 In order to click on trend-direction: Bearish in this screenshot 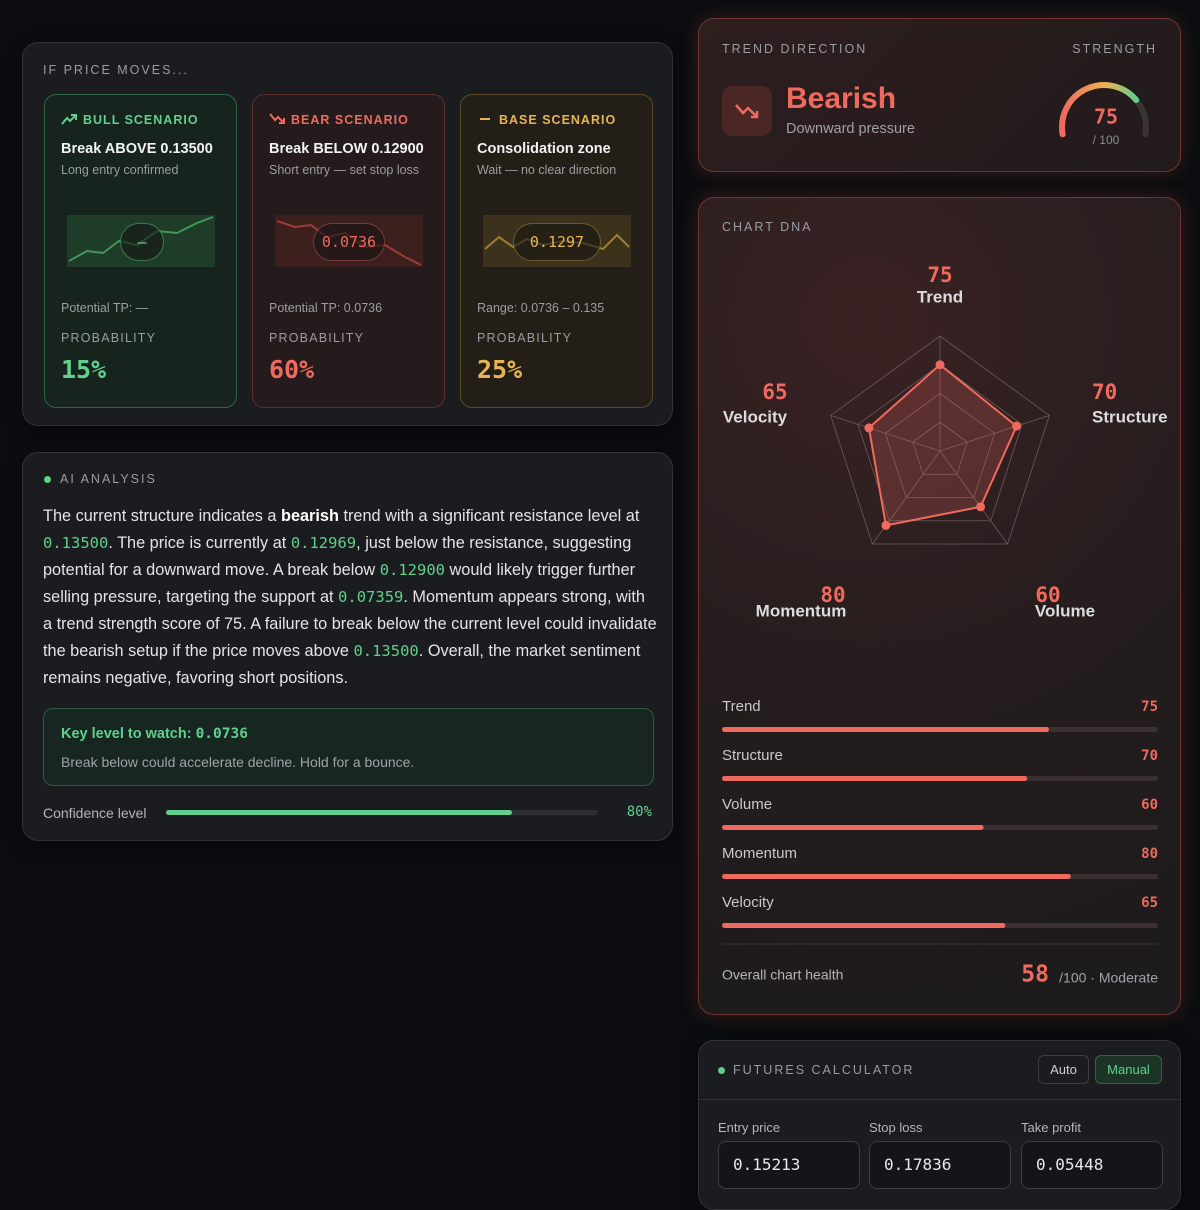, I will do `click(841, 98)`.